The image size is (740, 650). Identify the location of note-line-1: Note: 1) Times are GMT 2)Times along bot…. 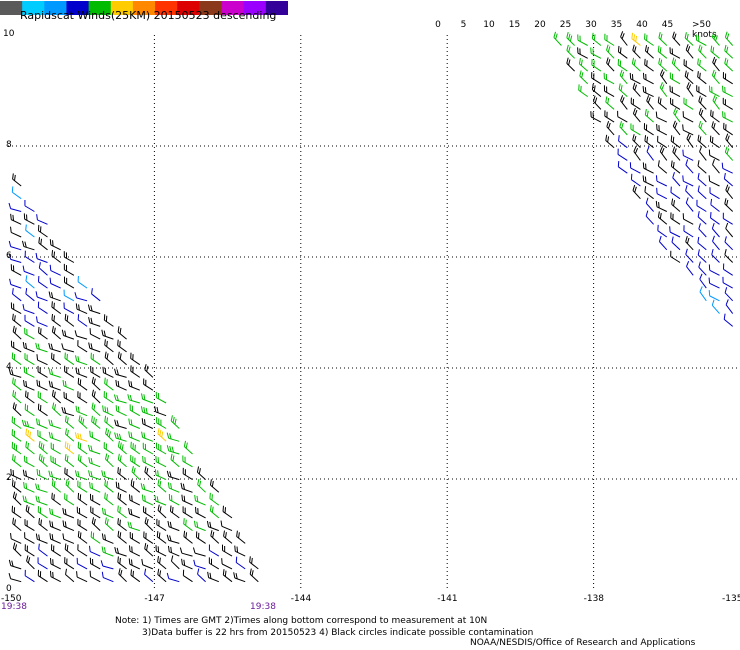
(301, 621).